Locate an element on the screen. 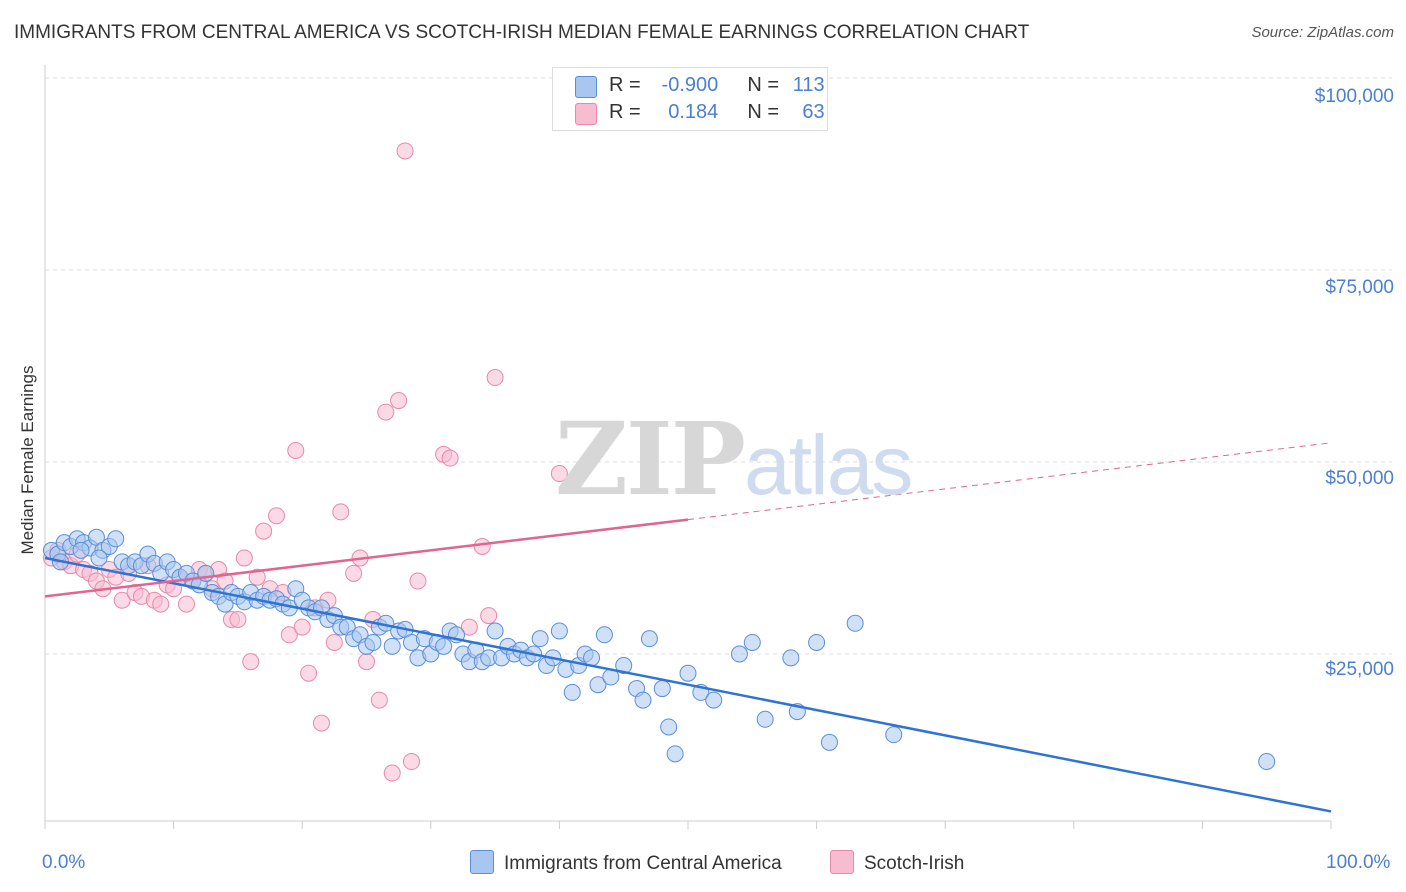 The image size is (1406, 892). watermark-atlas: atlas is located at coordinates (828, 465).